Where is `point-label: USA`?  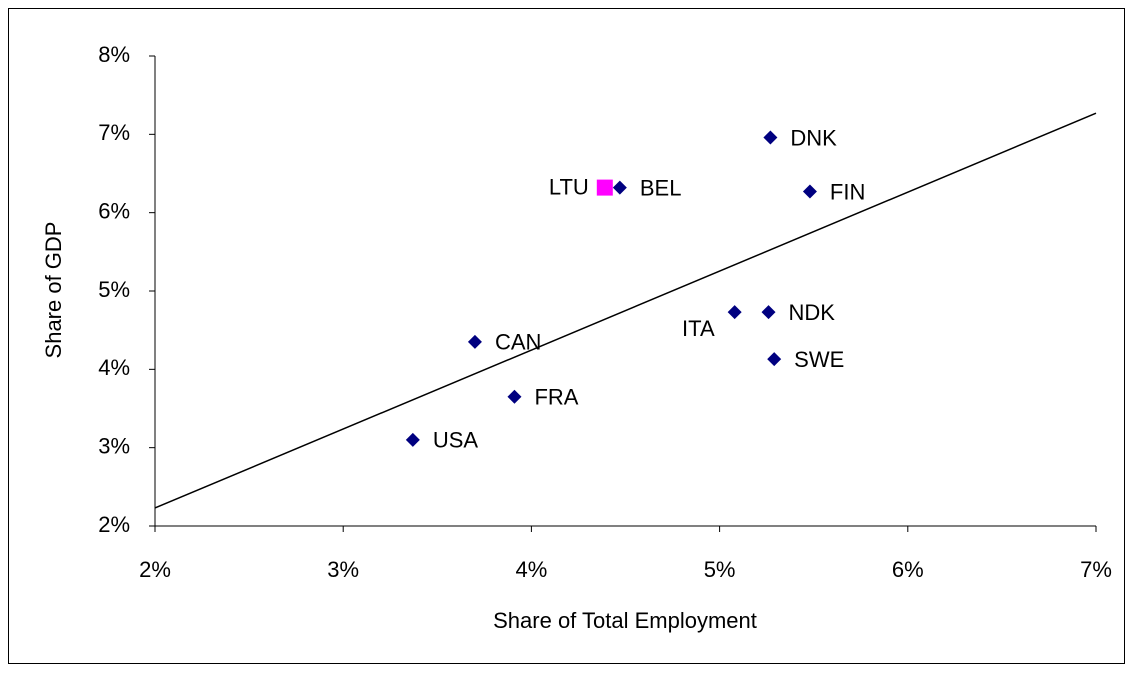 point-label: USA is located at coordinates (456, 440).